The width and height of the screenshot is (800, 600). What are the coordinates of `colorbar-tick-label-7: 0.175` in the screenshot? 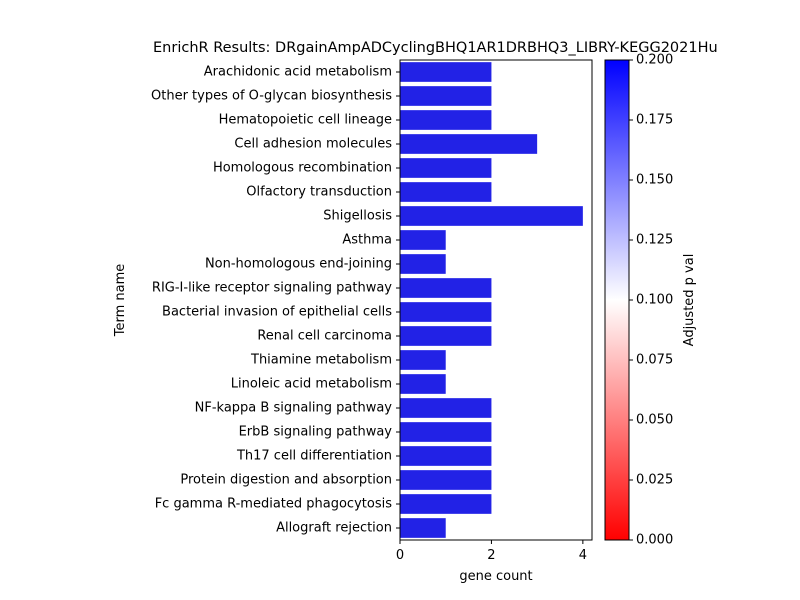 It's located at (654, 120).